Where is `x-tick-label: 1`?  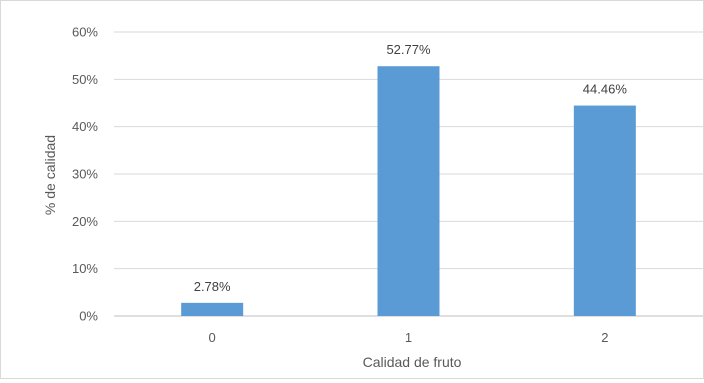 x-tick-label: 1 is located at coordinates (408, 337).